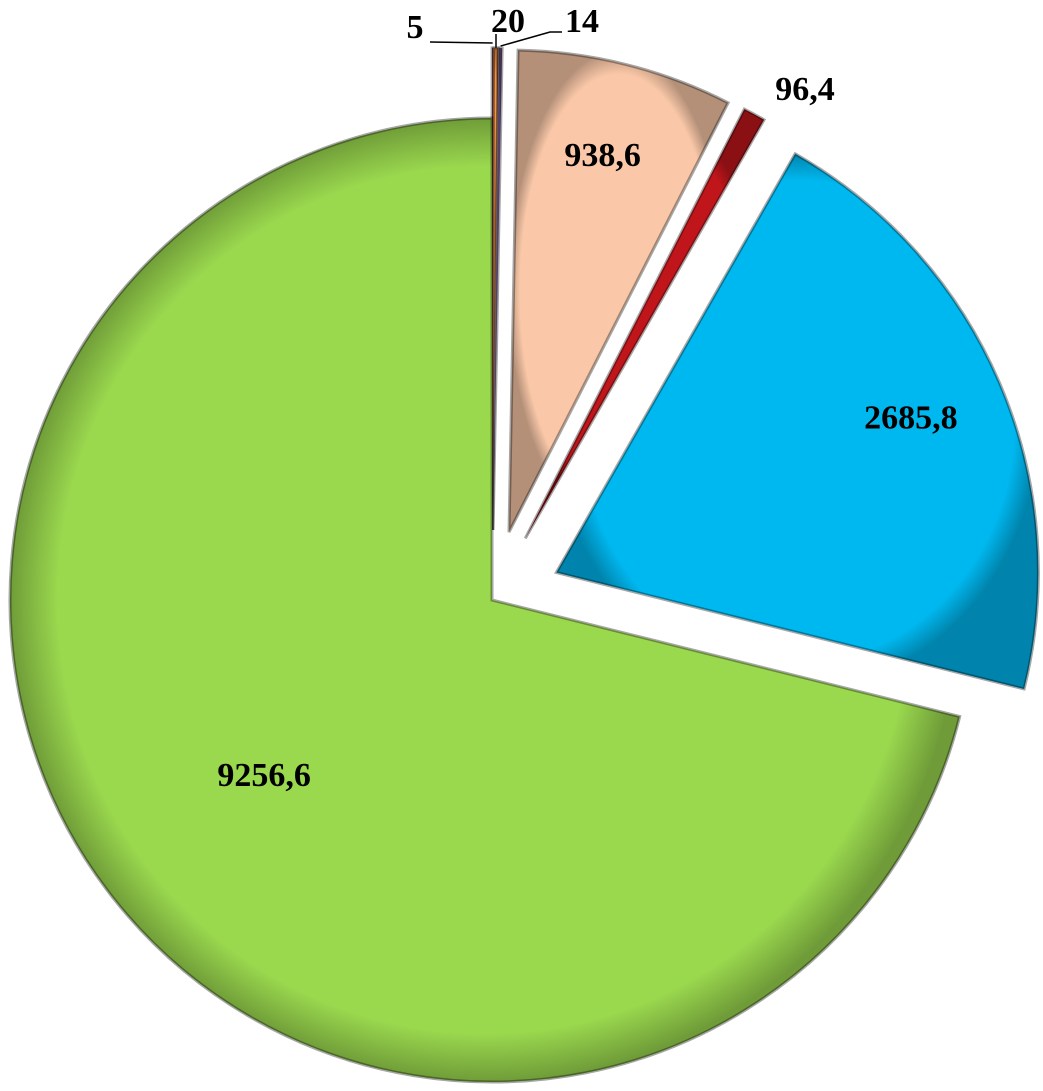 This screenshot has height=1091, width=1043. Describe the element at coordinates (805, 89) in the screenshot. I see `data-label: 96,4` at that location.